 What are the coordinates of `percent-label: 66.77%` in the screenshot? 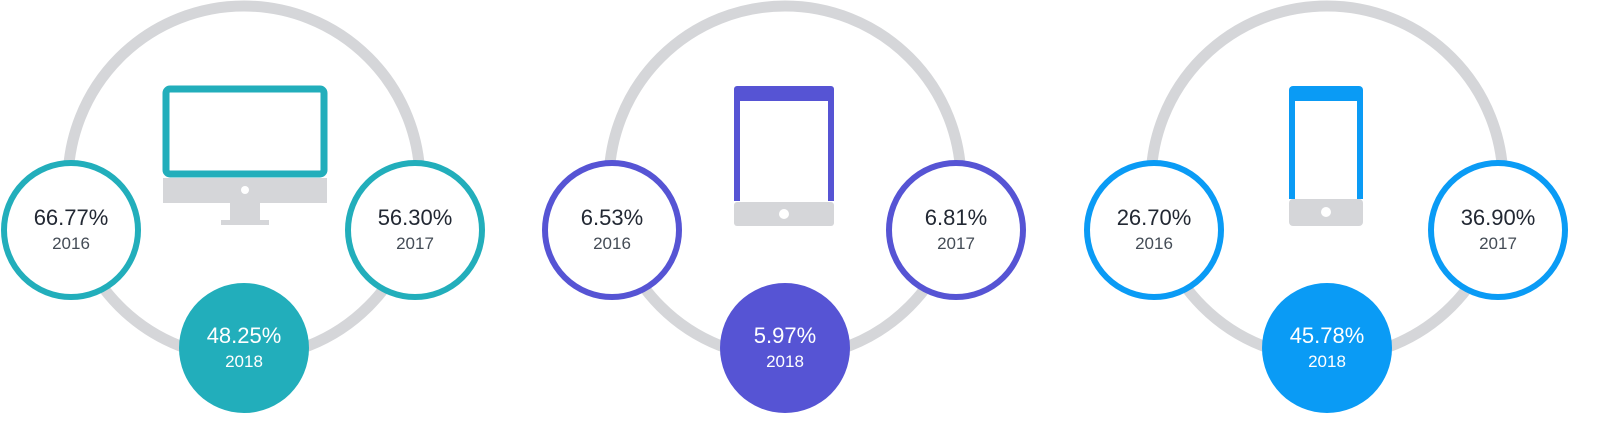 It's located at (71, 217).